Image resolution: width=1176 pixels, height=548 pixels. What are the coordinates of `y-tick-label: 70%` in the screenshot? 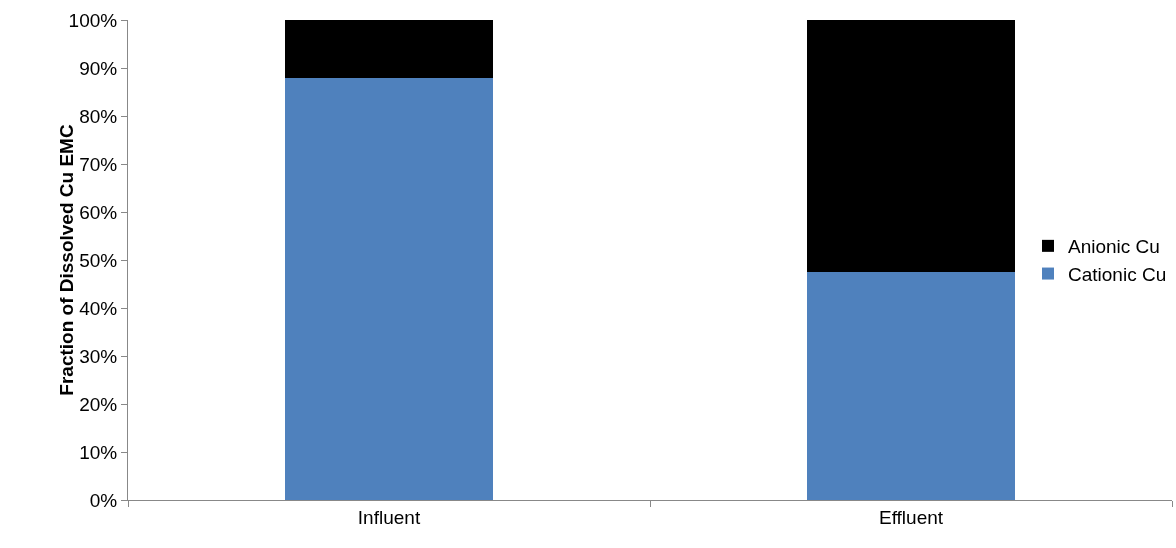 It's located at (98, 164).